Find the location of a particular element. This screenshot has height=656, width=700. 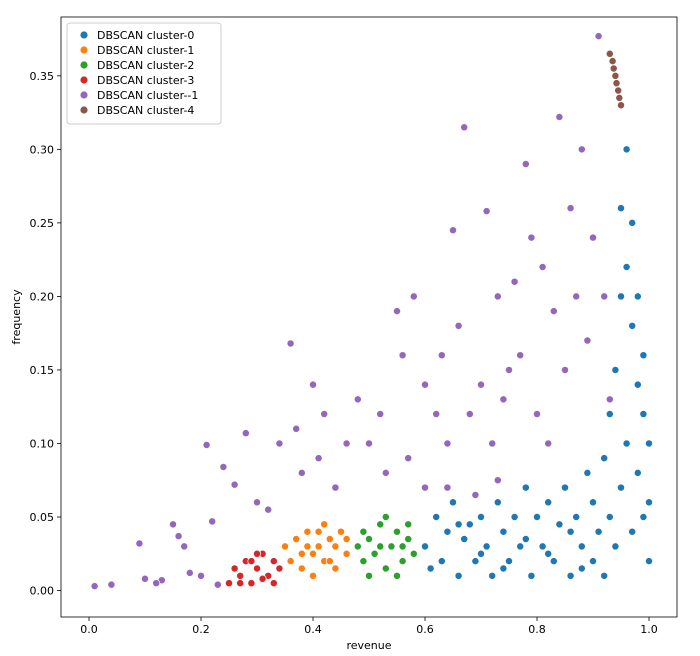

legend-label-cluster-noise: DBSCAN cluster--1 is located at coordinates (147, 95).